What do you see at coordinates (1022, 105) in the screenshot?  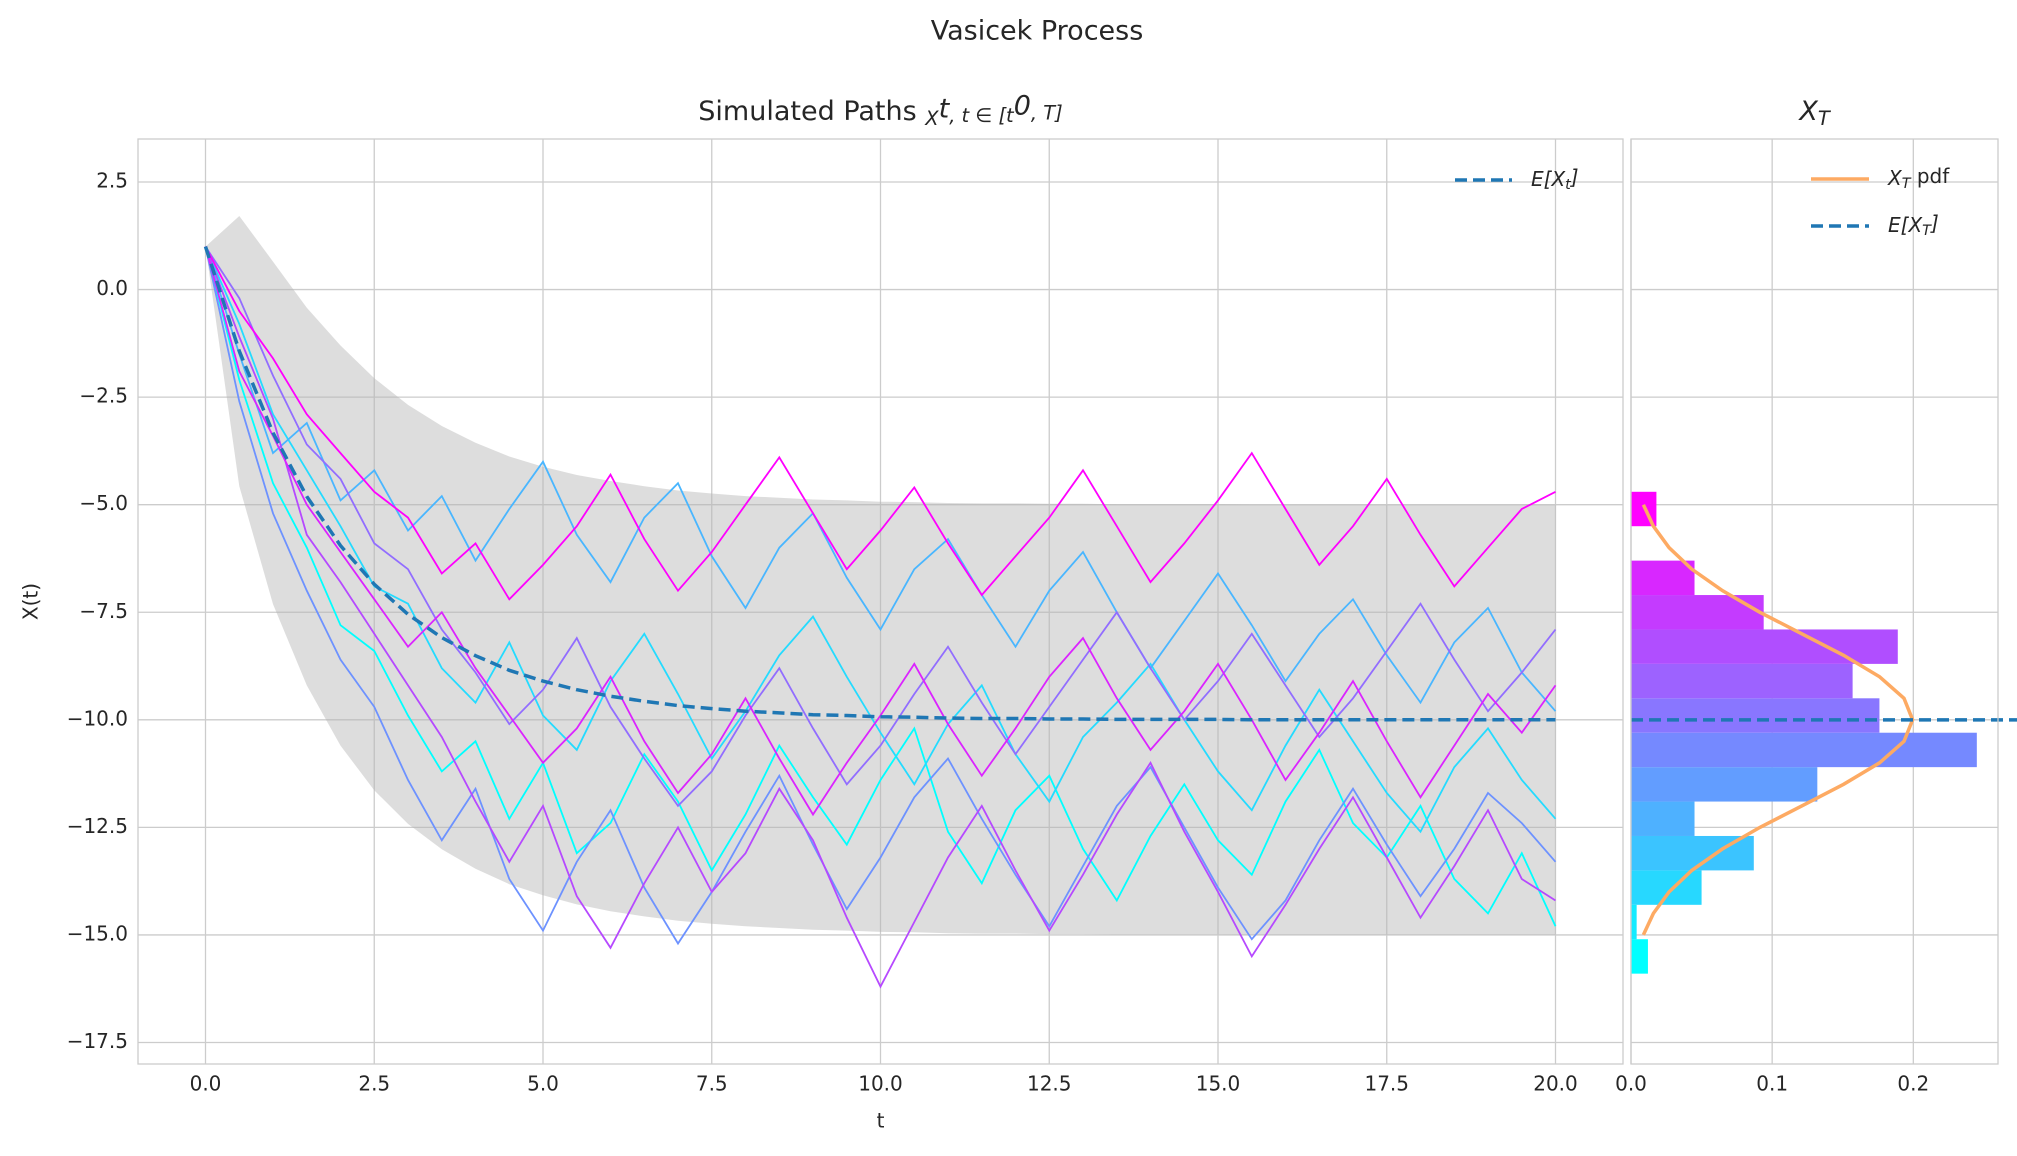 I see `text-part: 0` at bounding box center [1022, 105].